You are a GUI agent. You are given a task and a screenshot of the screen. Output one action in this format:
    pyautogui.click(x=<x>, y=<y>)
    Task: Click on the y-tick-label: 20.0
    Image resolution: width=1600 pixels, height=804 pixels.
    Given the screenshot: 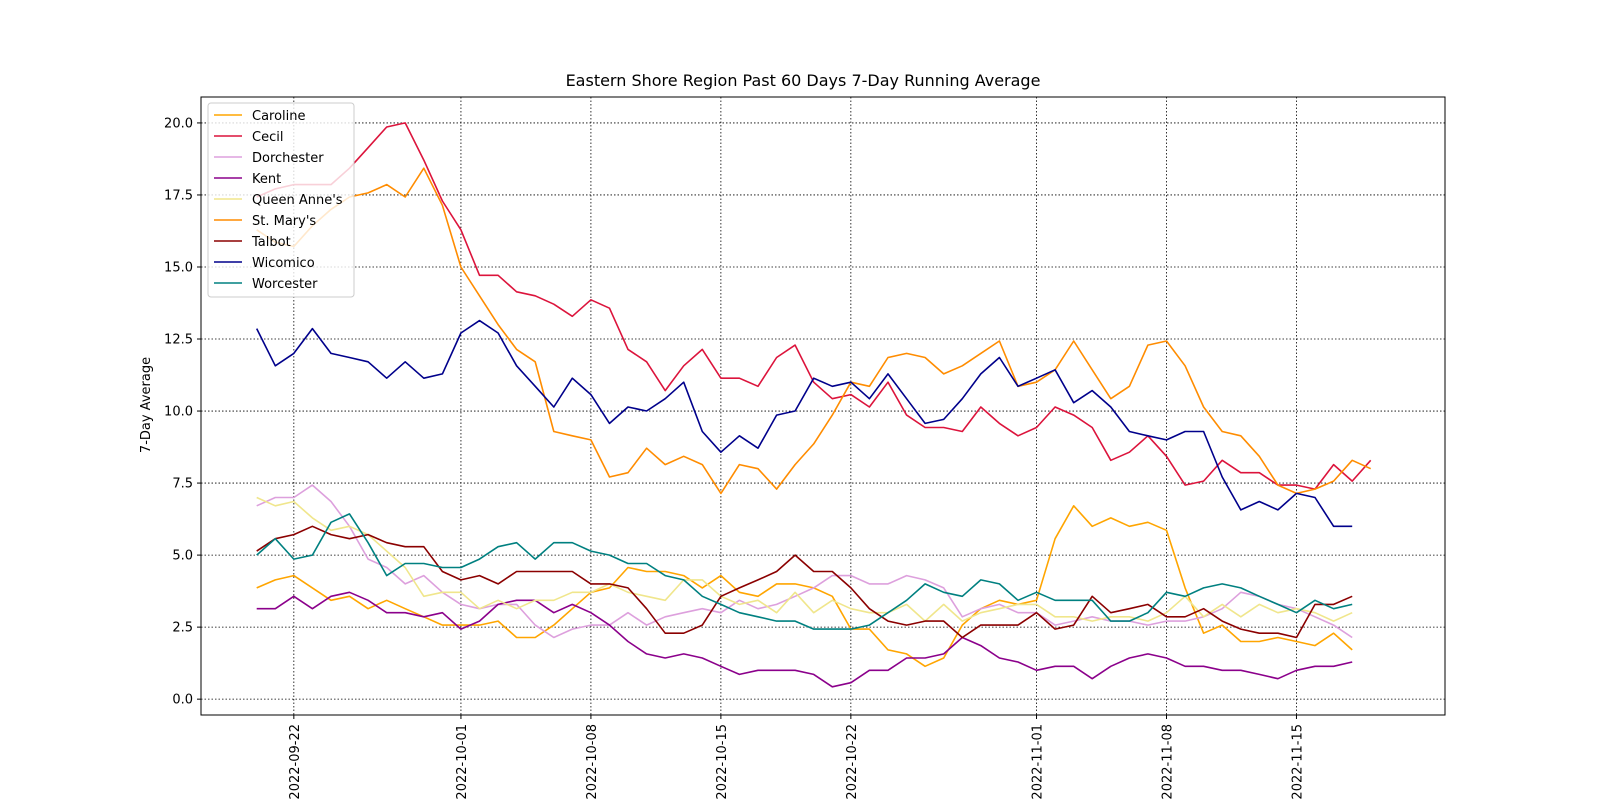 What is the action you would take?
    pyautogui.click(x=178, y=123)
    